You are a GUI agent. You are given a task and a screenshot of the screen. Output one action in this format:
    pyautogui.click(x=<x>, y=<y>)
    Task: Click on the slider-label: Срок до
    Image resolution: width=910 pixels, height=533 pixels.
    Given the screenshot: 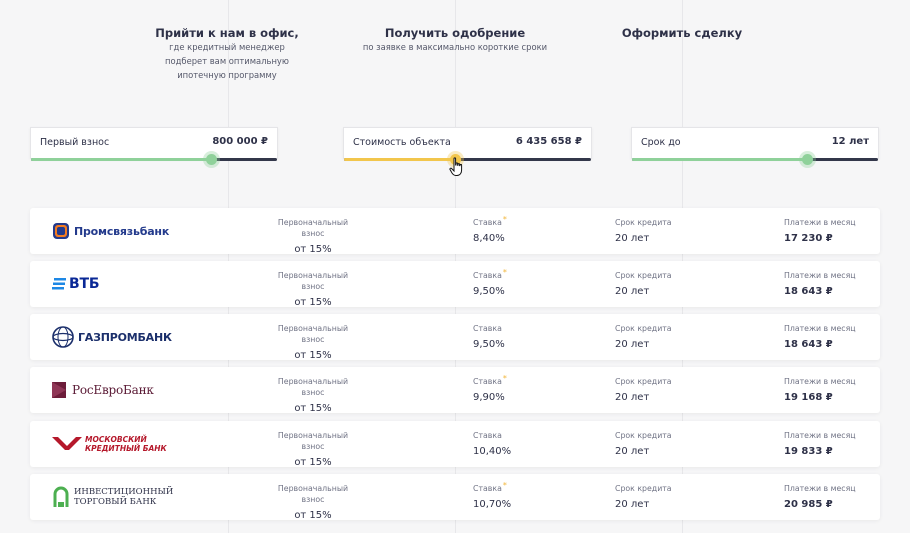 What is the action you would take?
    pyautogui.click(x=661, y=142)
    